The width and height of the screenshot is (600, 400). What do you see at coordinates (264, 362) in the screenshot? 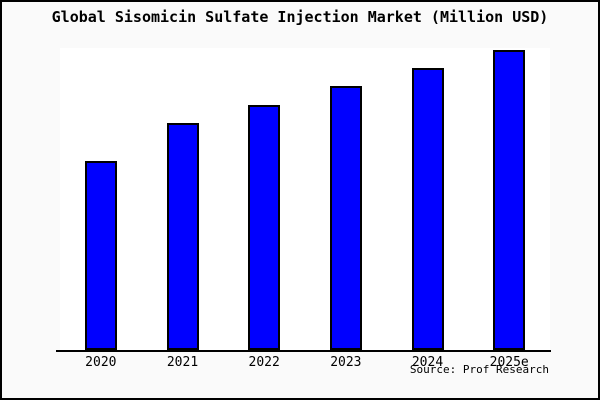
I see `x-tick-label-2022: 2022` at bounding box center [264, 362].